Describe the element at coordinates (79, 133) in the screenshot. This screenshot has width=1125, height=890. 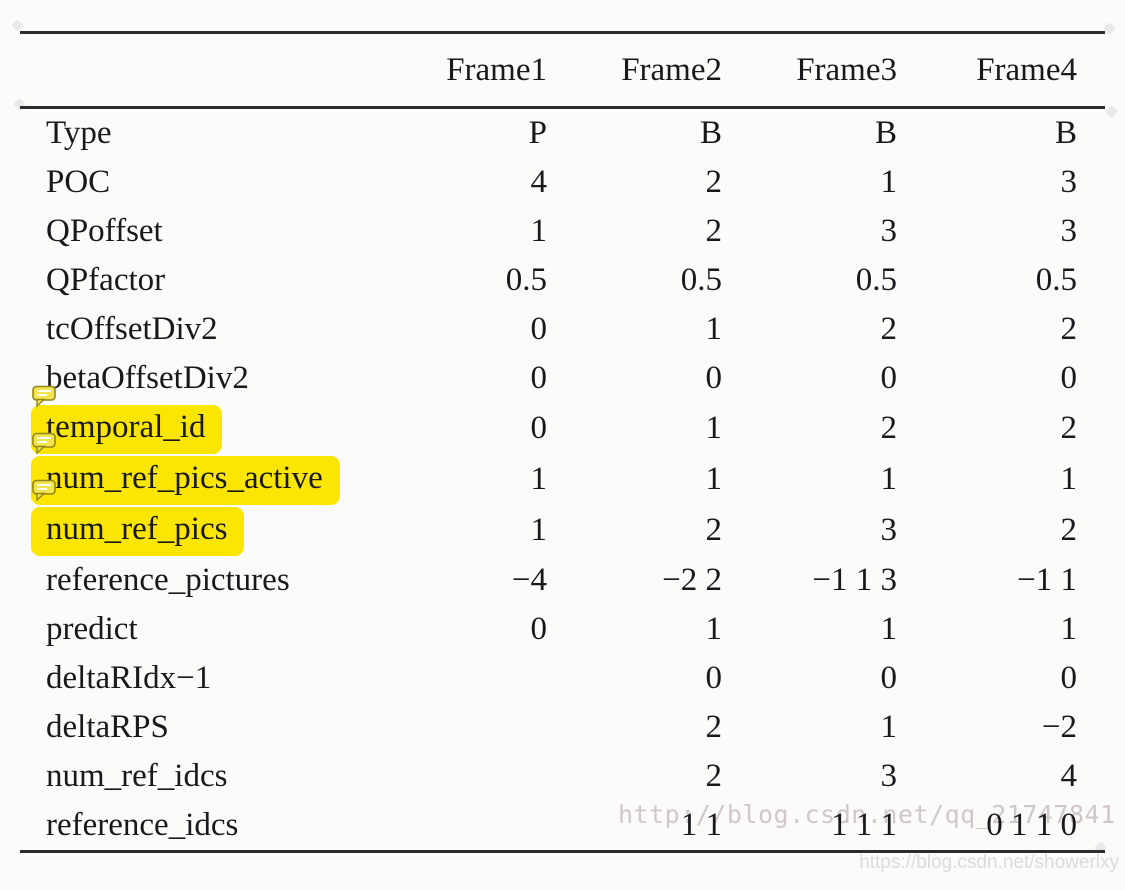
I see `row-label: Type` at that location.